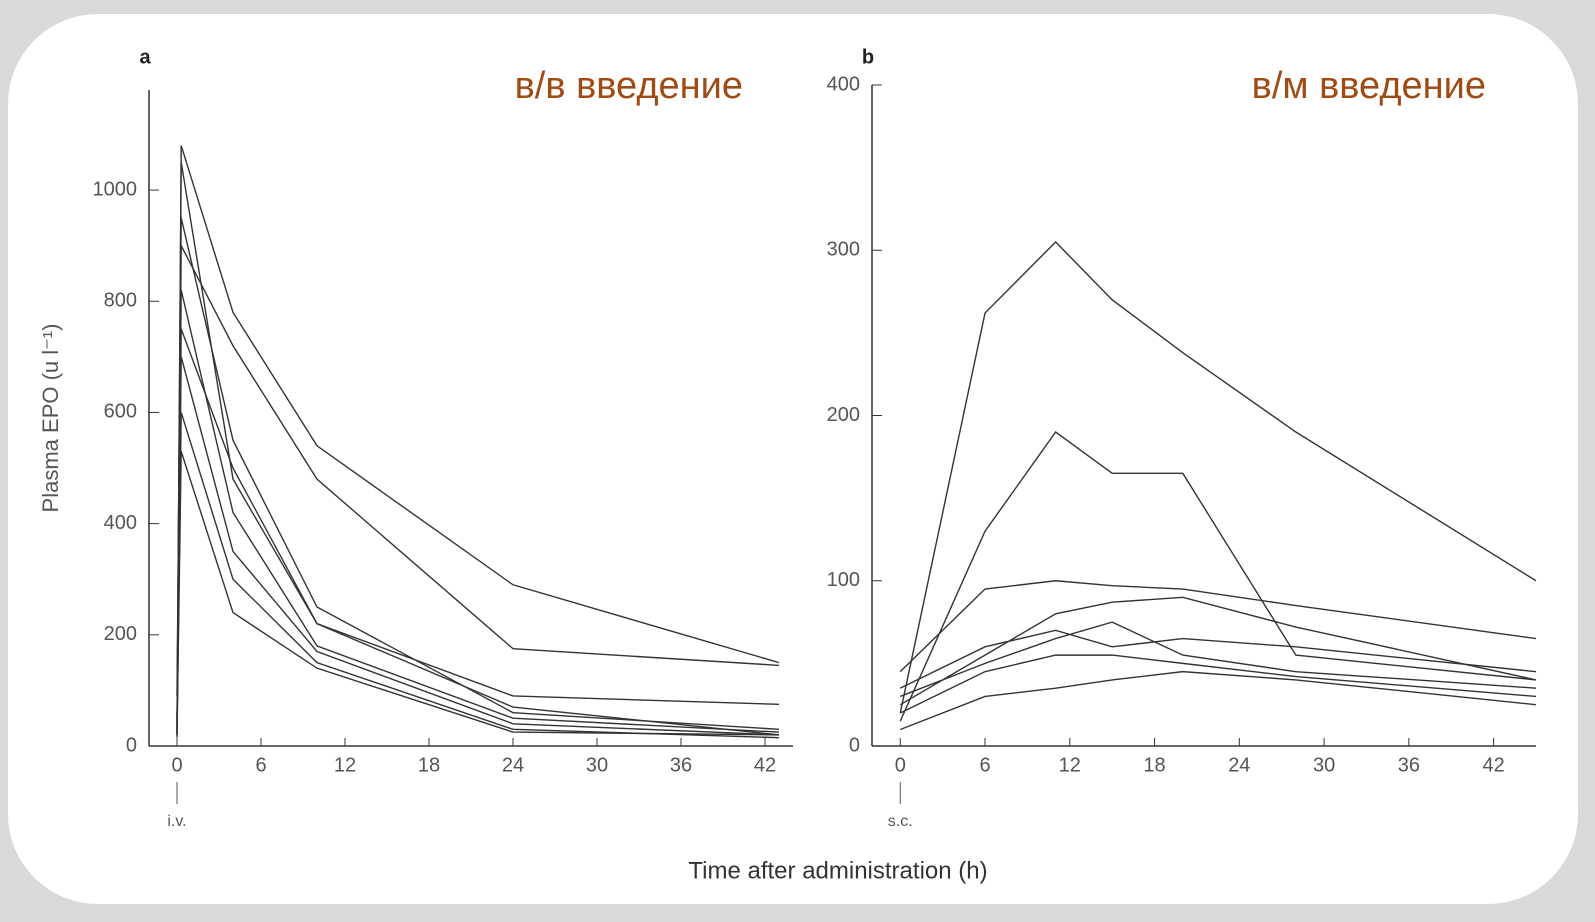 Image resolution: width=1595 pixels, height=922 pixels. What do you see at coordinates (843, 250) in the screenshot?
I see `y-tick-label: 300` at bounding box center [843, 250].